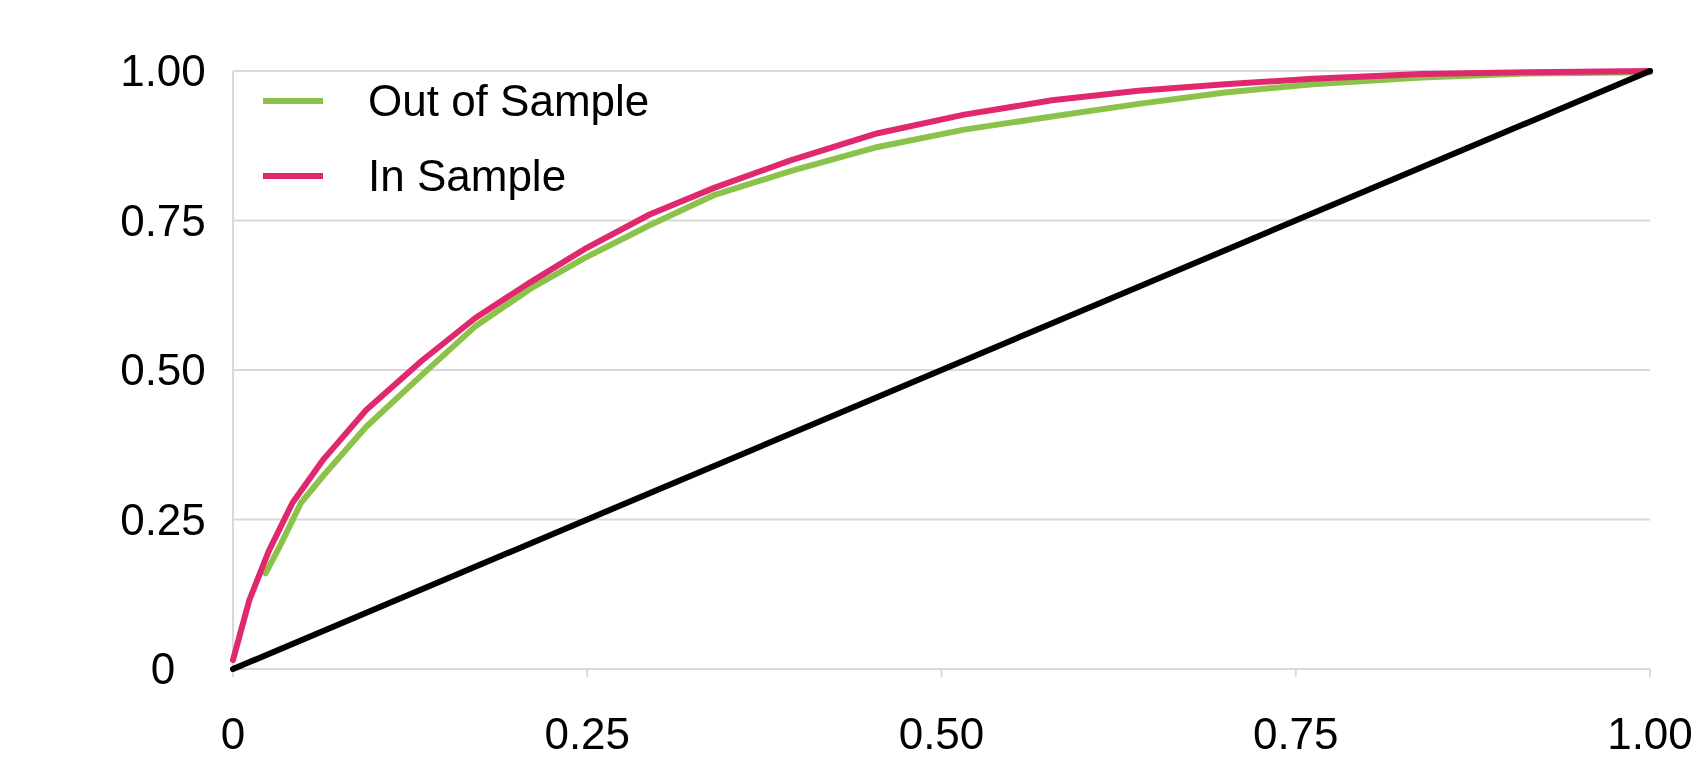 The height and width of the screenshot is (779, 1705). What do you see at coordinates (163, 519) in the screenshot?
I see `y-tick-label: 0.25` at bounding box center [163, 519].